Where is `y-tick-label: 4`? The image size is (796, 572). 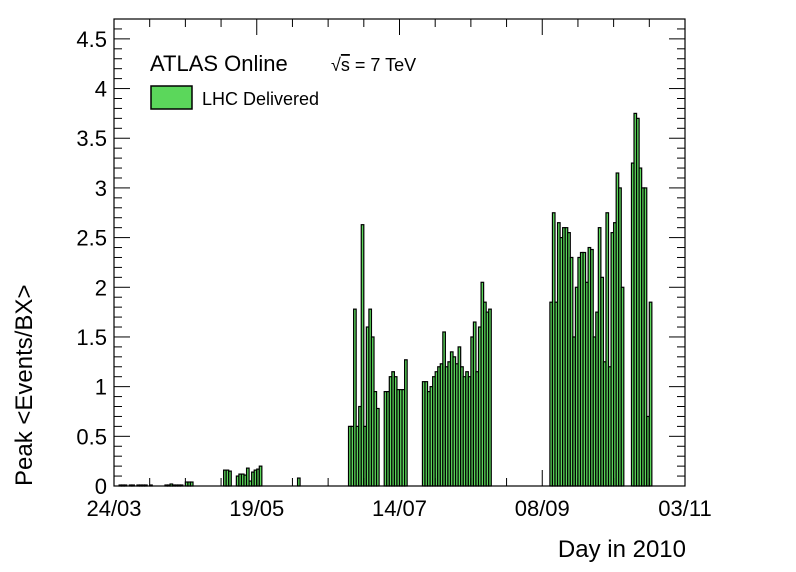 y-tick-label: 4 is located at coordinates (101, 89).